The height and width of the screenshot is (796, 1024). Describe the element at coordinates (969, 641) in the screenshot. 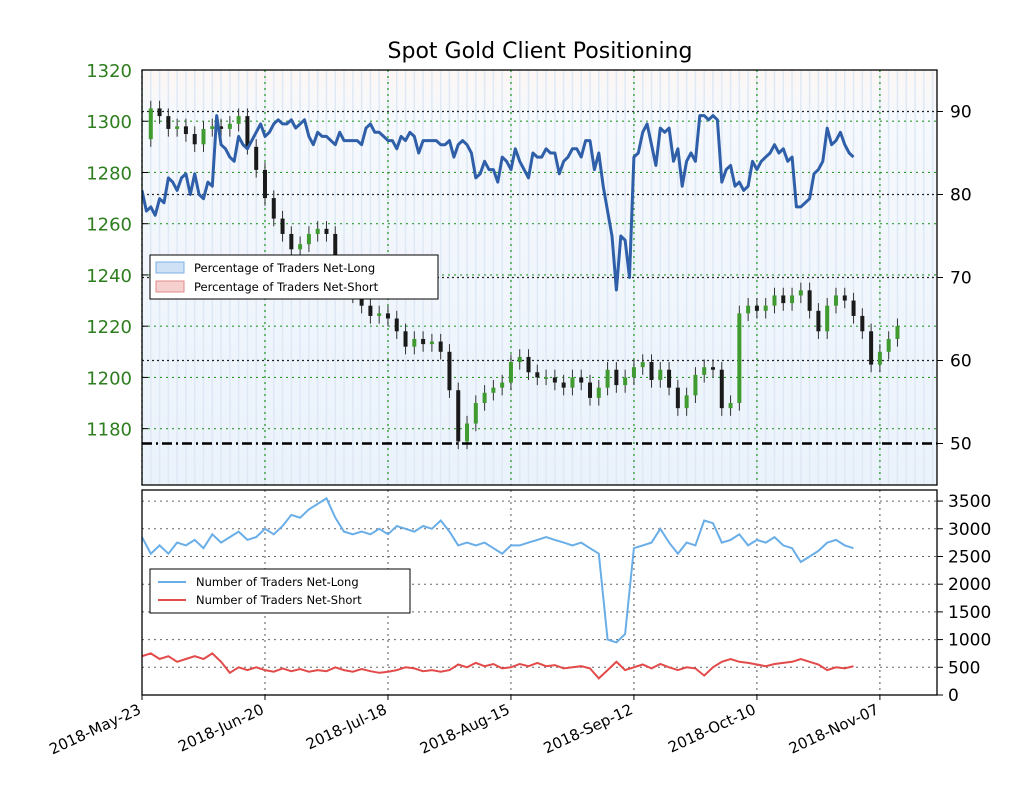

I see `count-tick-label: 1000` at that location.